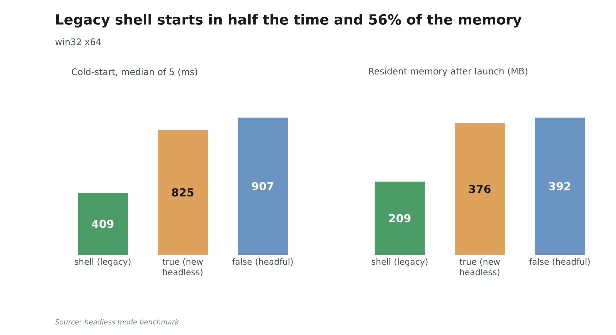 This screenshot has width=616, height=335. I want to click on text: win32 x64, so click(79, 42).